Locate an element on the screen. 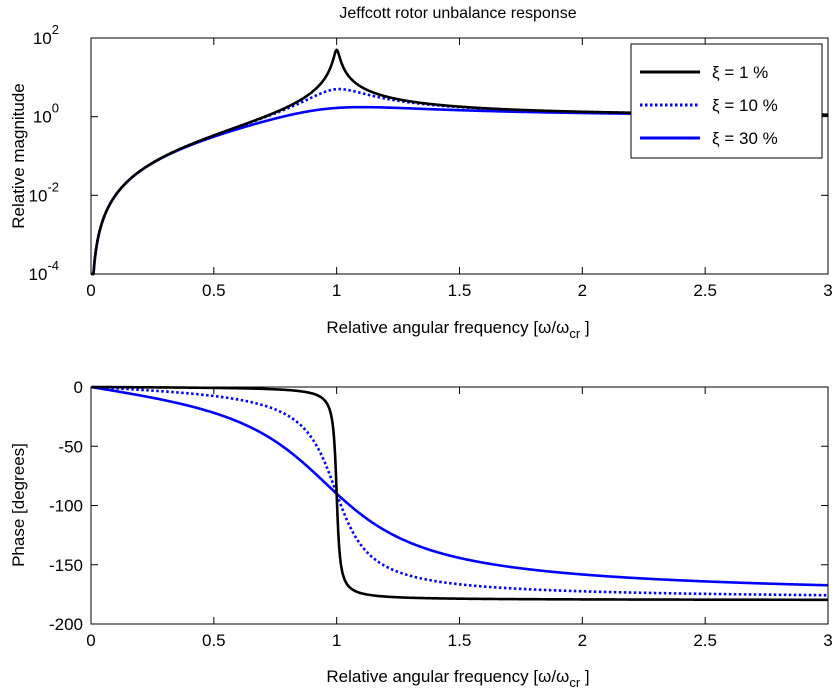 This screenshot has width=836, height=694. phase-y-tick-label: -200 is located at coordinates (66, 624).